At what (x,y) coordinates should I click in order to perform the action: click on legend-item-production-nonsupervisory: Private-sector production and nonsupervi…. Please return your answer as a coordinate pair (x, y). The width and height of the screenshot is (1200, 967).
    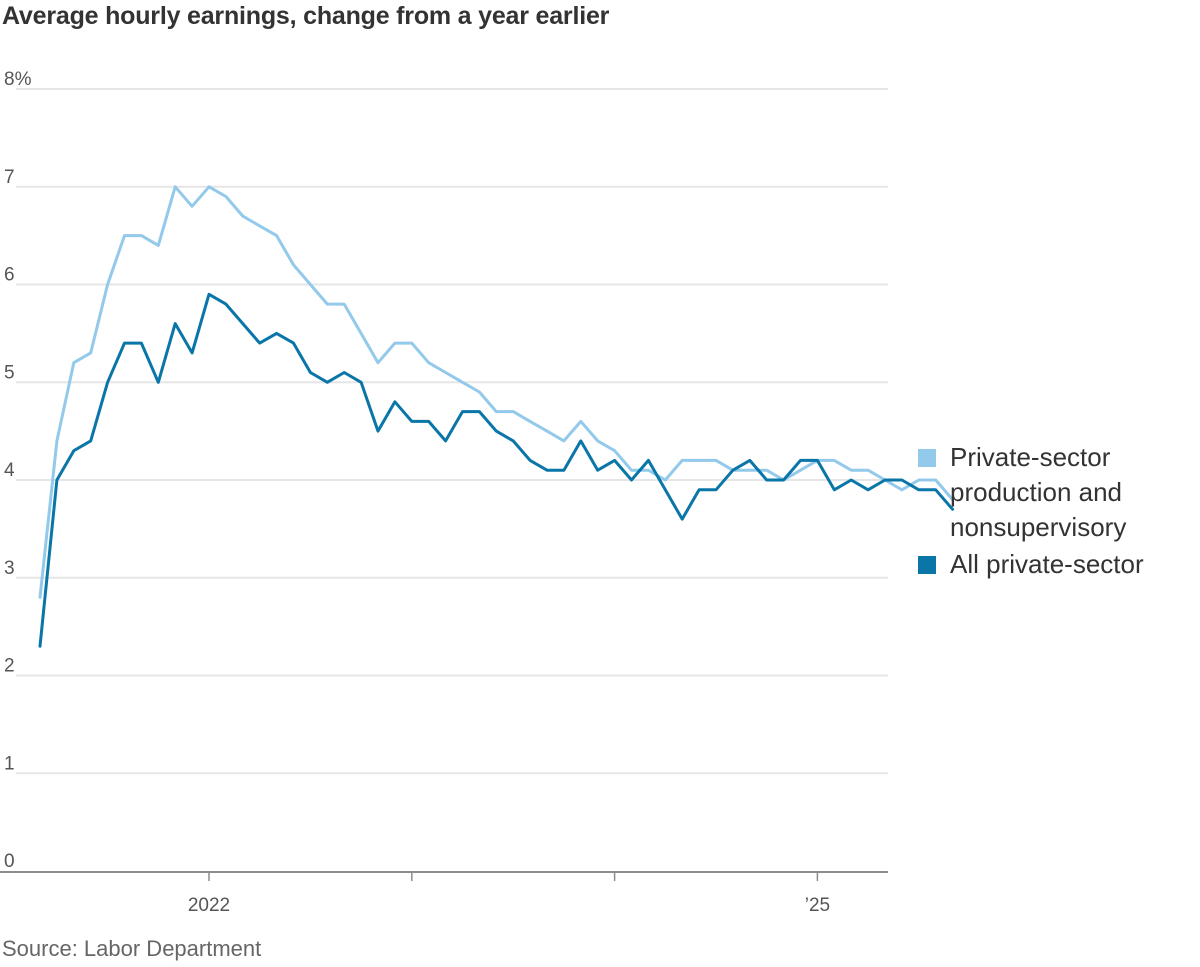
    Looking at the image, I should click on (1055, 492).